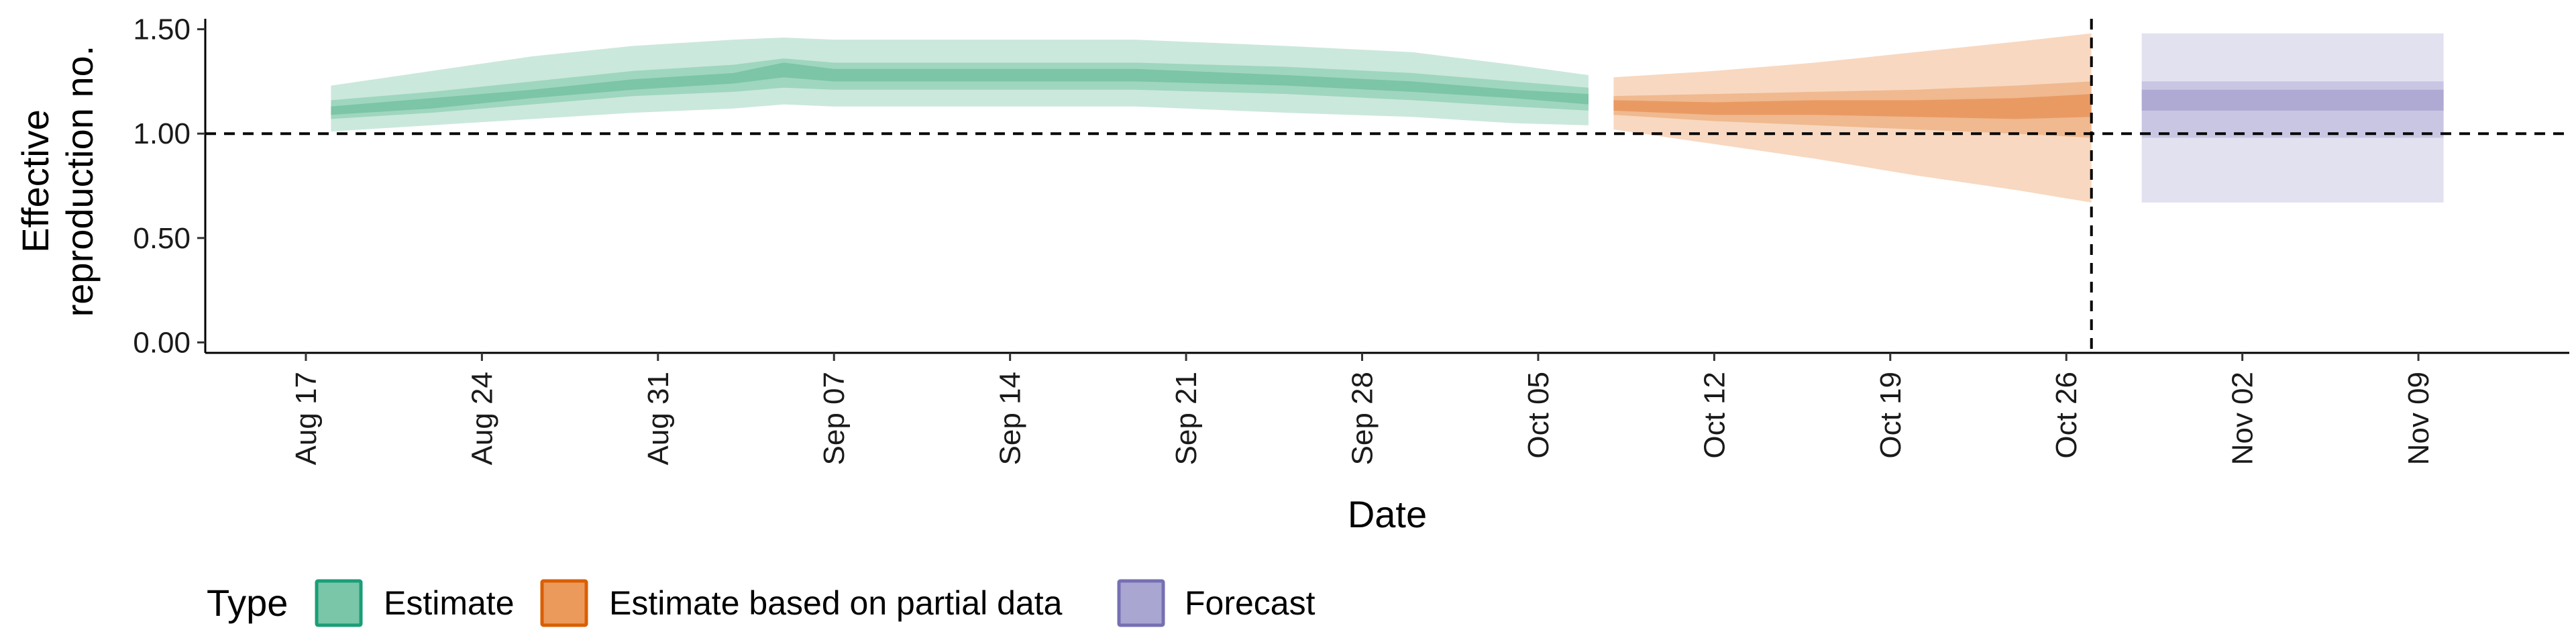 This screenshot has width=2576, height=644. I want to click on legend-item-forecast: Forecast, so click(1216, 603).